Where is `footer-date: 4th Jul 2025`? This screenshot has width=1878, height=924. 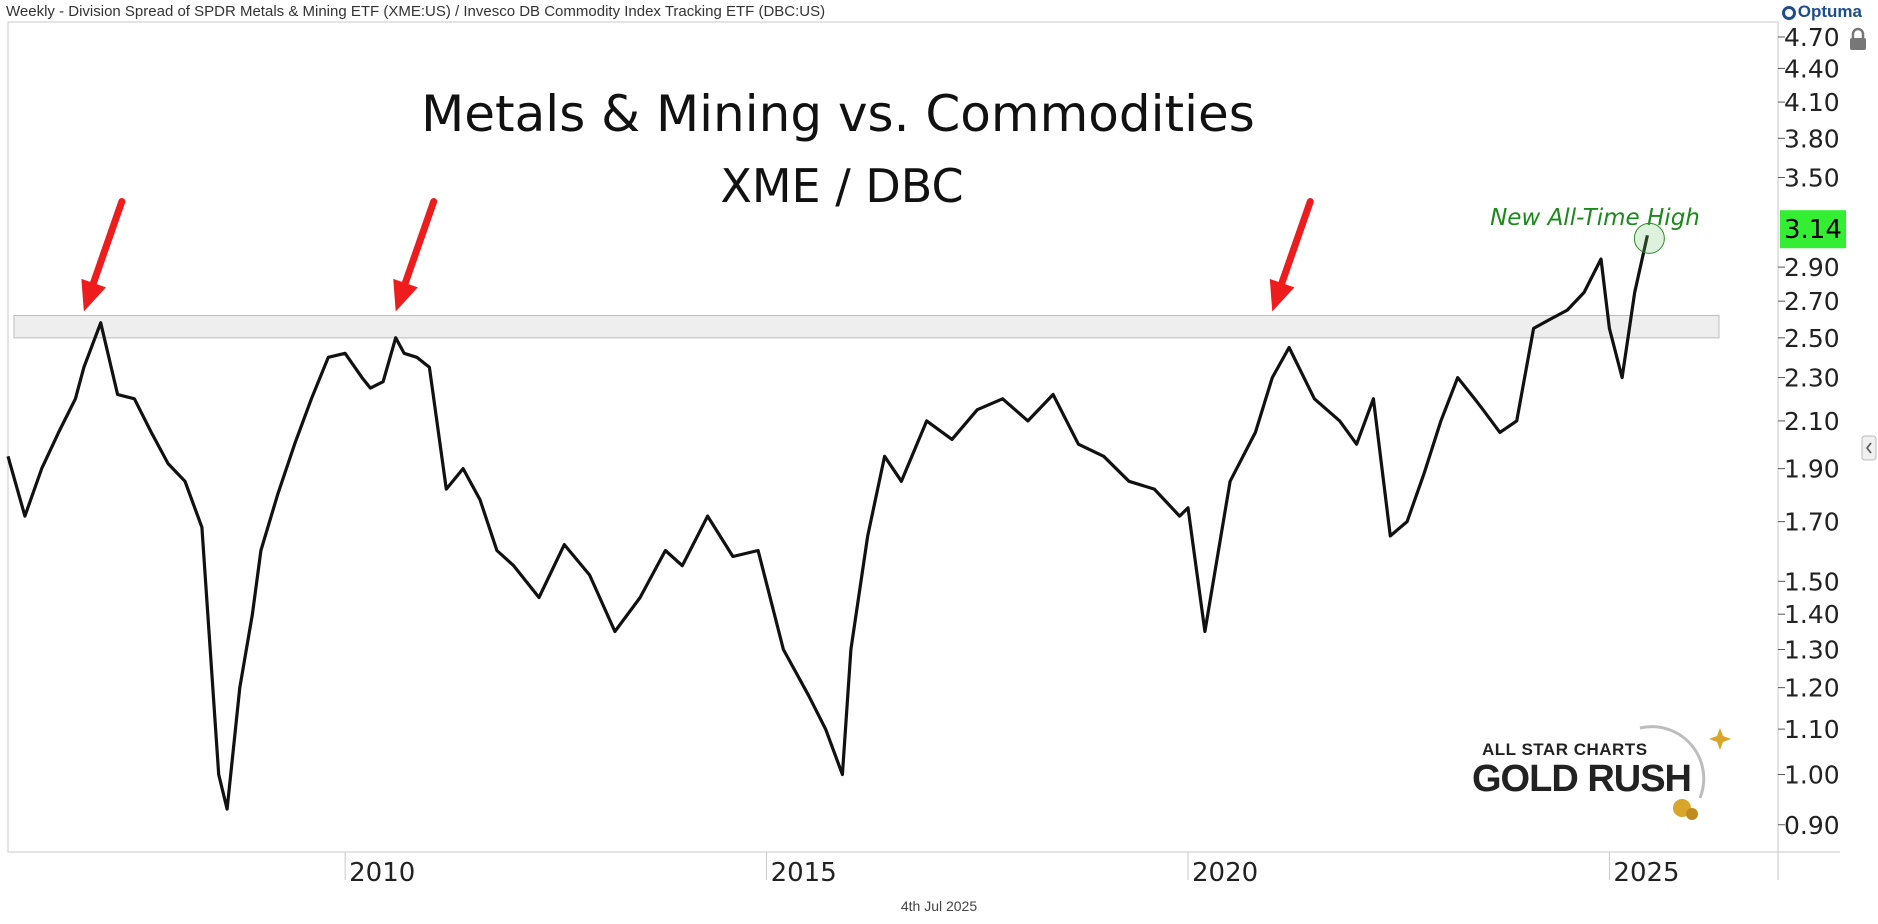
footer-date: 4th Jul 2025 is located at coordinates (939, 906).